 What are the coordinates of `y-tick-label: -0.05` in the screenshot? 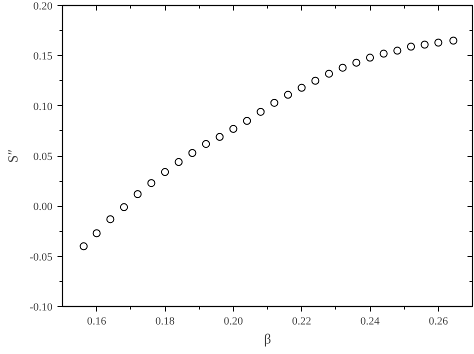 It's located at (41, 257).